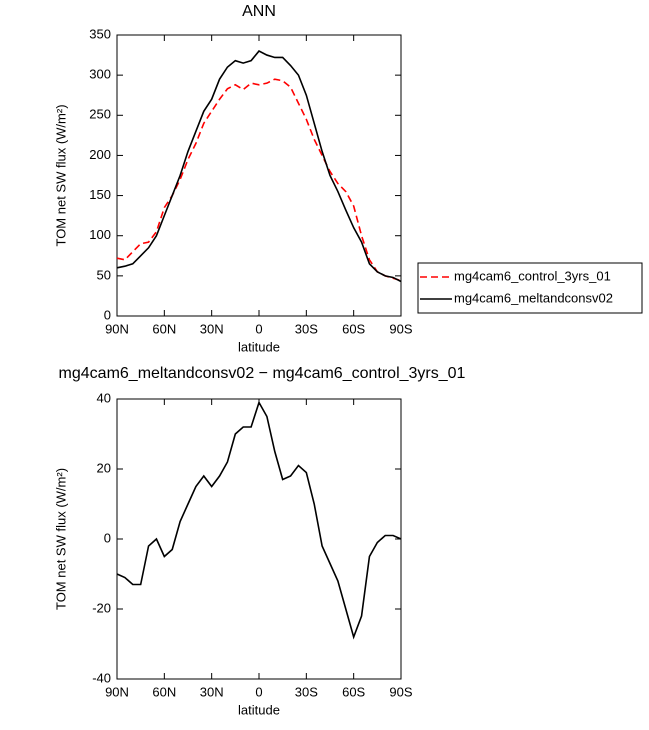  Describe the element at coordinates (530, 288) in the screenshot. I see `legend-box` at that location.